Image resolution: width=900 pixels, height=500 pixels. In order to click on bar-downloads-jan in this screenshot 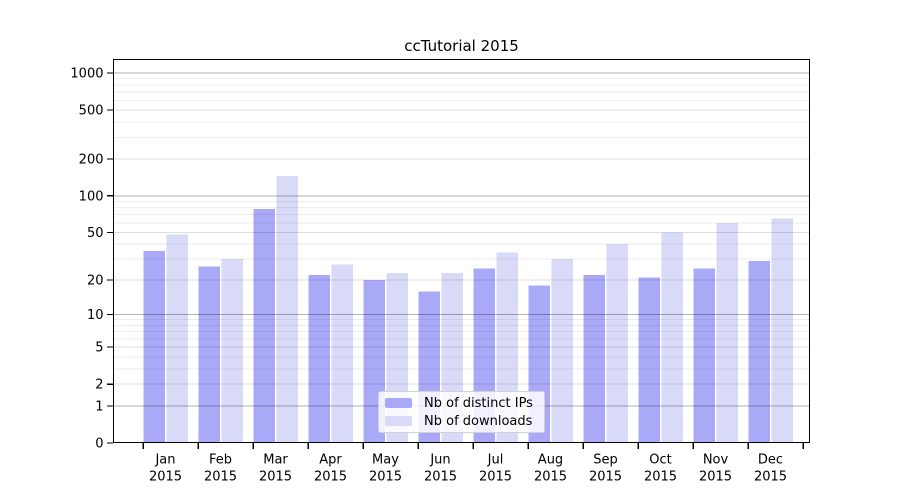, I will do `click(177, 338)`.